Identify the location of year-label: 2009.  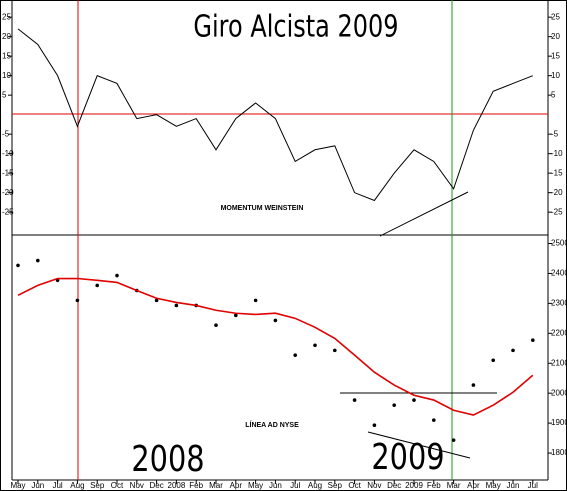
(407, 457).